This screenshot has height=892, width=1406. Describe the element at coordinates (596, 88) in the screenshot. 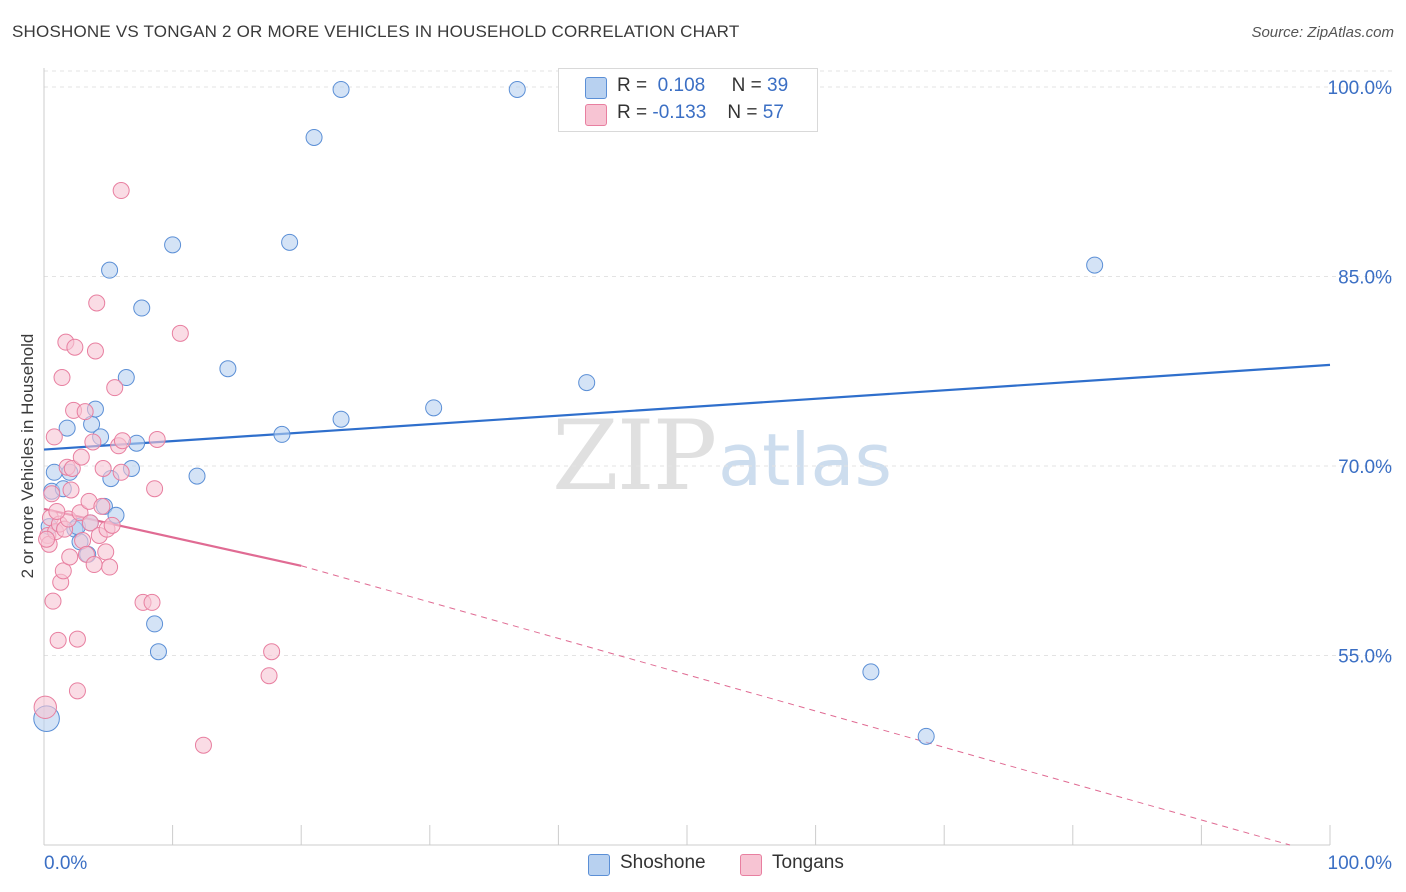

I see `shoshone-swatch` at that location.